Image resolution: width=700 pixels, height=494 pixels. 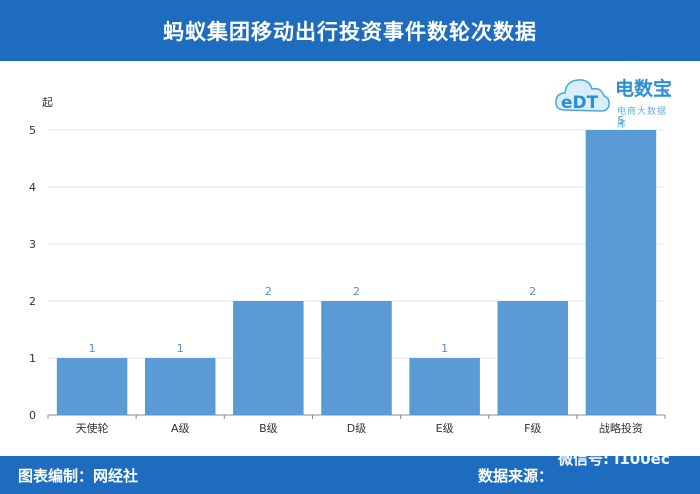 I want to click on header-bar: 蚂蚁集团移动出行投资事件数轮次数据, so click(x=350, y=30).